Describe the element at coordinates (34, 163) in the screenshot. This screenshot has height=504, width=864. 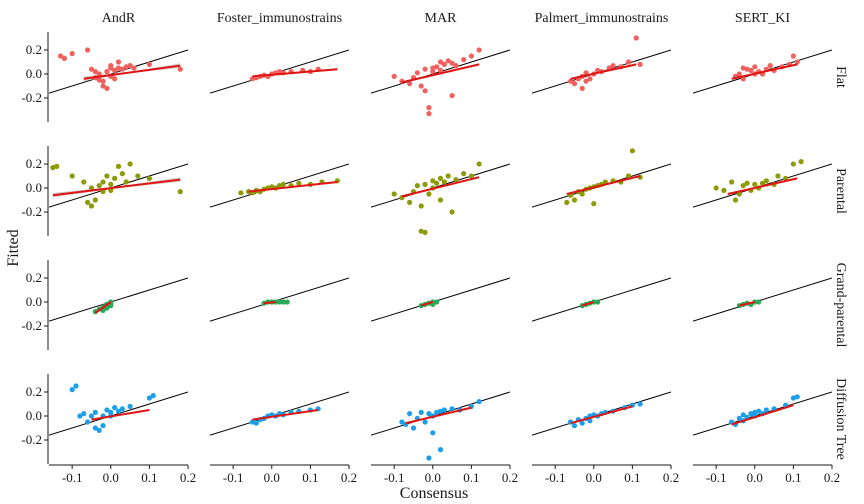
I see `y-tick-label: 0.2` at that location.